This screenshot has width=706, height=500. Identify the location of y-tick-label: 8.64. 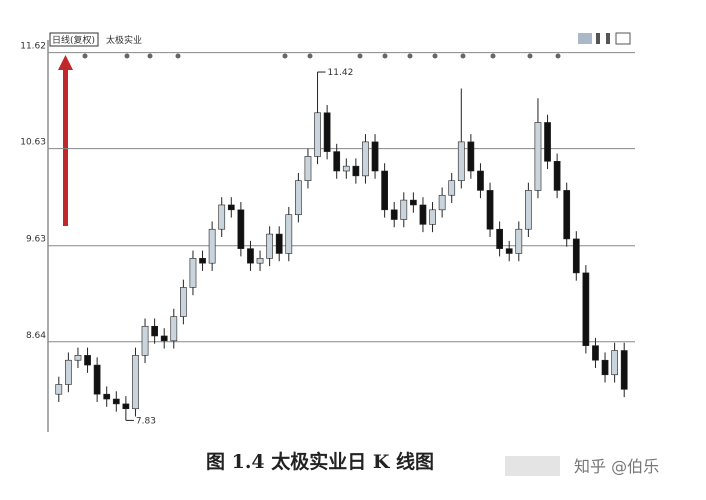
(36, 336).